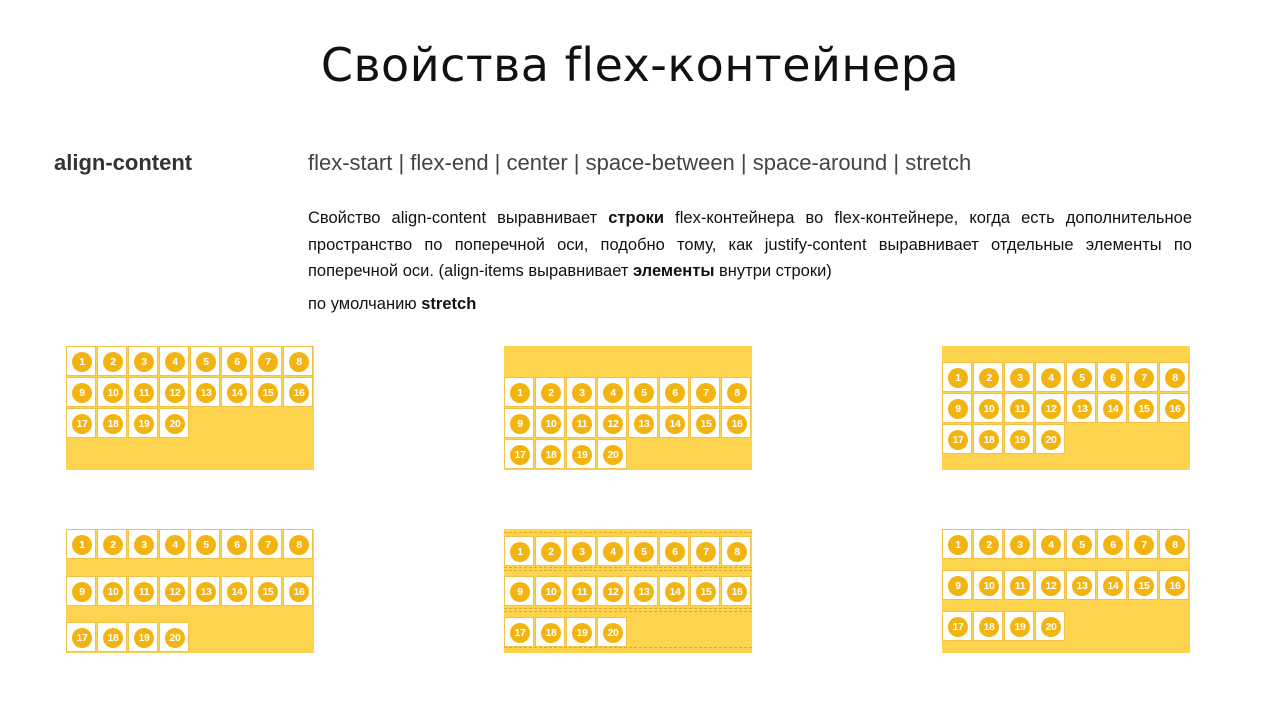 The width and height of the screenshot is (1280, 720). Describe the element at coordinates (636, 218) in the screenshot. I see `description-bold-rows: строки` at that location.